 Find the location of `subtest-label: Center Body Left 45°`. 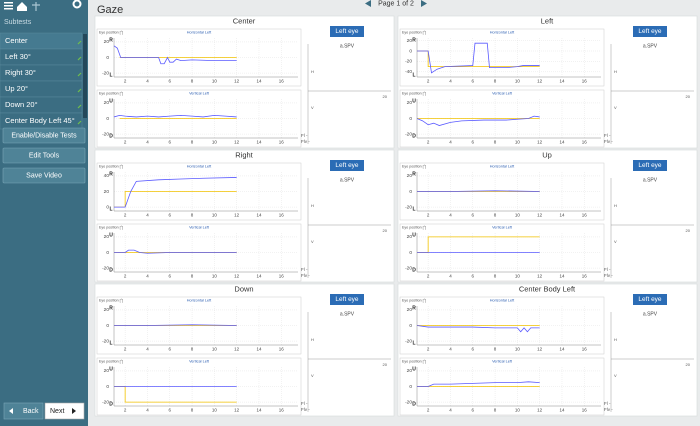

subtest-label: Center Body Left 45° is located at coordinates (40, 120).